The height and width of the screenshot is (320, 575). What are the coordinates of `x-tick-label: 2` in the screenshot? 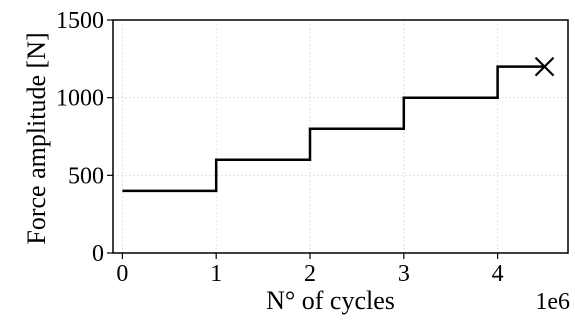 It's located at (310, 274).